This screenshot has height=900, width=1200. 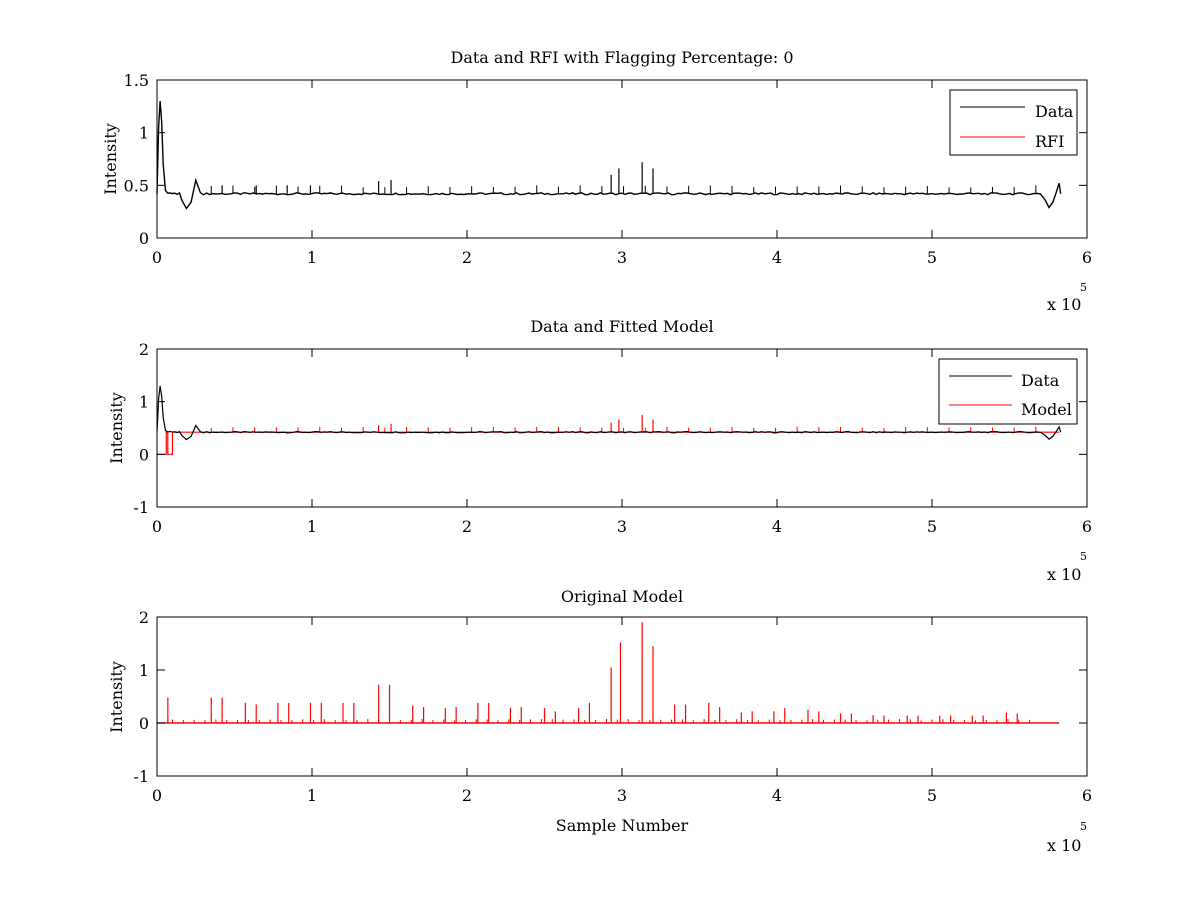 I want to click on legend-label-rfi: RFI, so click(x=1049, y=141).